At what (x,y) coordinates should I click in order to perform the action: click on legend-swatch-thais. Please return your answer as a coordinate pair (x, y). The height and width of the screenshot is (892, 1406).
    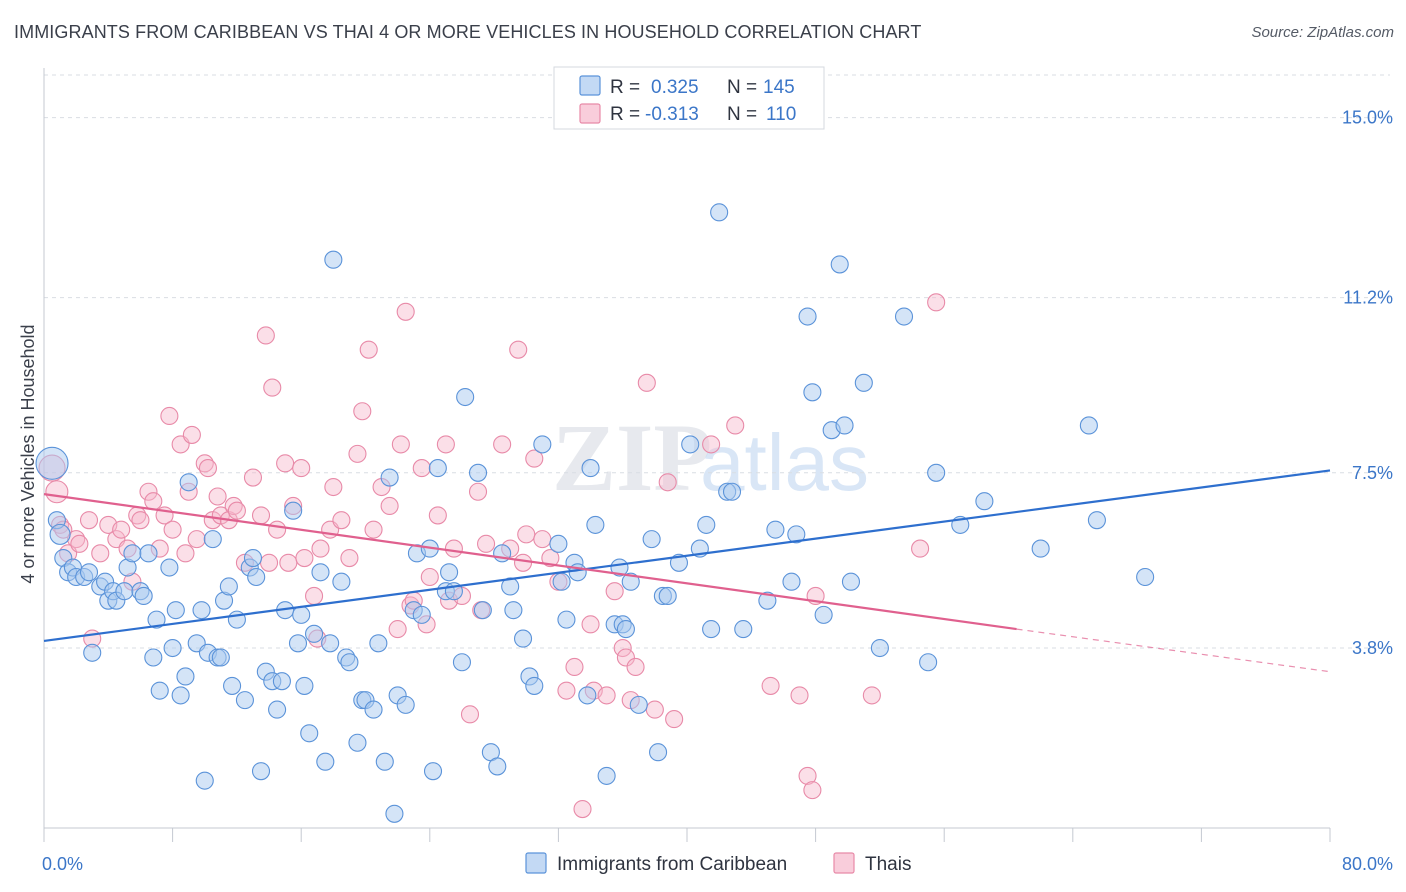
    Looking at the image, I should click on (590, 113).